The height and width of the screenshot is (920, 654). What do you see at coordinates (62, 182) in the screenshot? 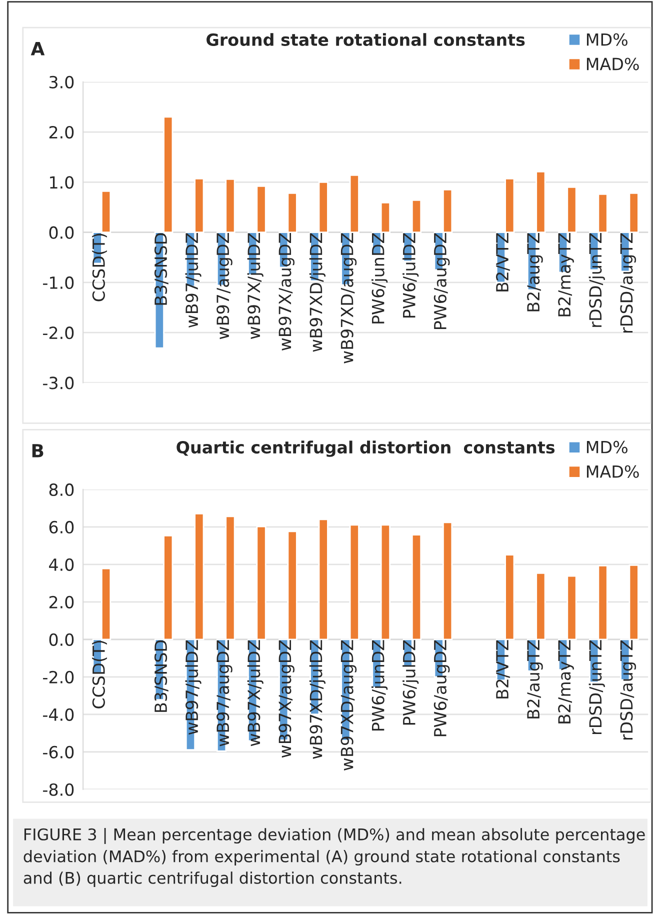
I see `y-tick-label: 1.0` at bounding box center [62, 182].